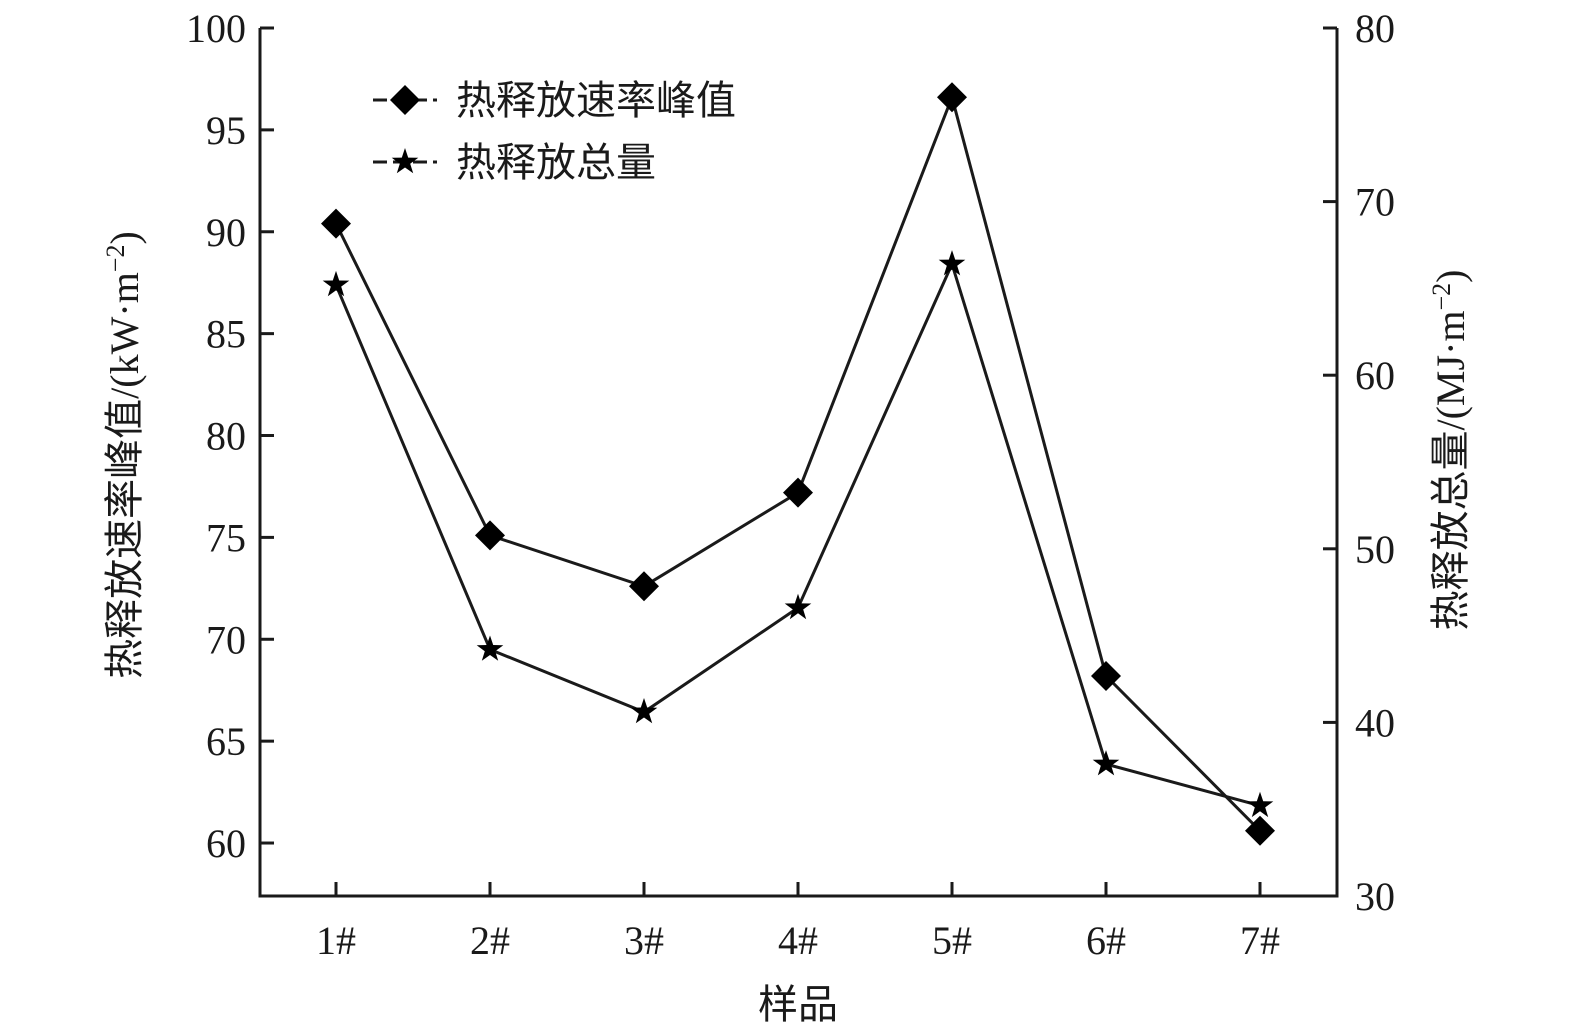  I want to click on legend: 热释放速率峰值 热释放总量, so click(554, 131).